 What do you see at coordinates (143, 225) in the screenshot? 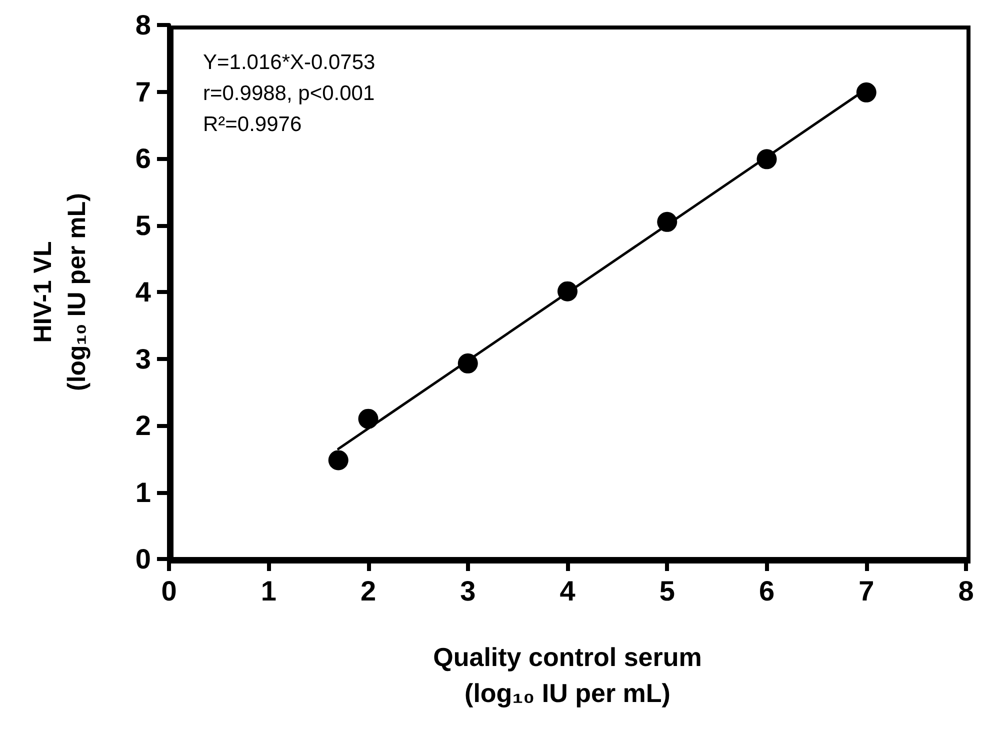
I see `y-tick-label: 5` at bounding box center [143, 225].